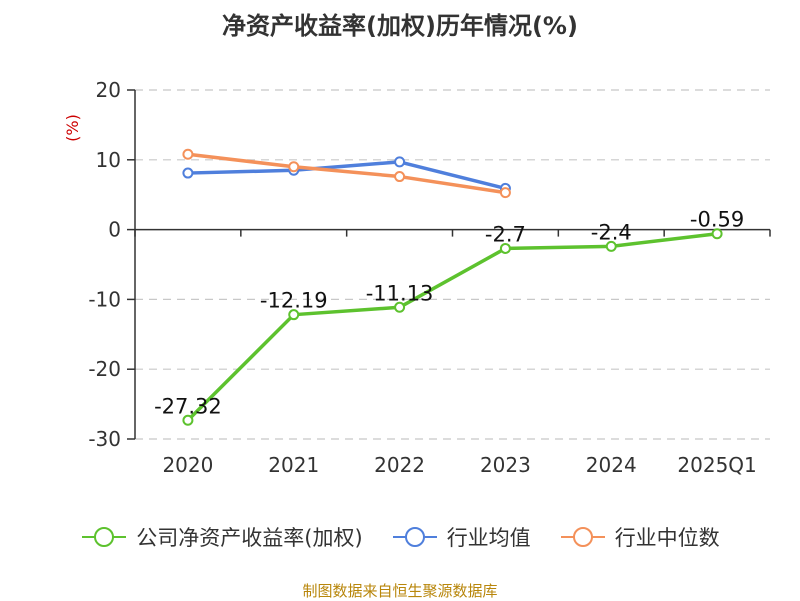 The image size is (800, 601). Describe the element at coordinates (611, 465) in the screenshot. I see `x-tick-label: 2024` at that location.